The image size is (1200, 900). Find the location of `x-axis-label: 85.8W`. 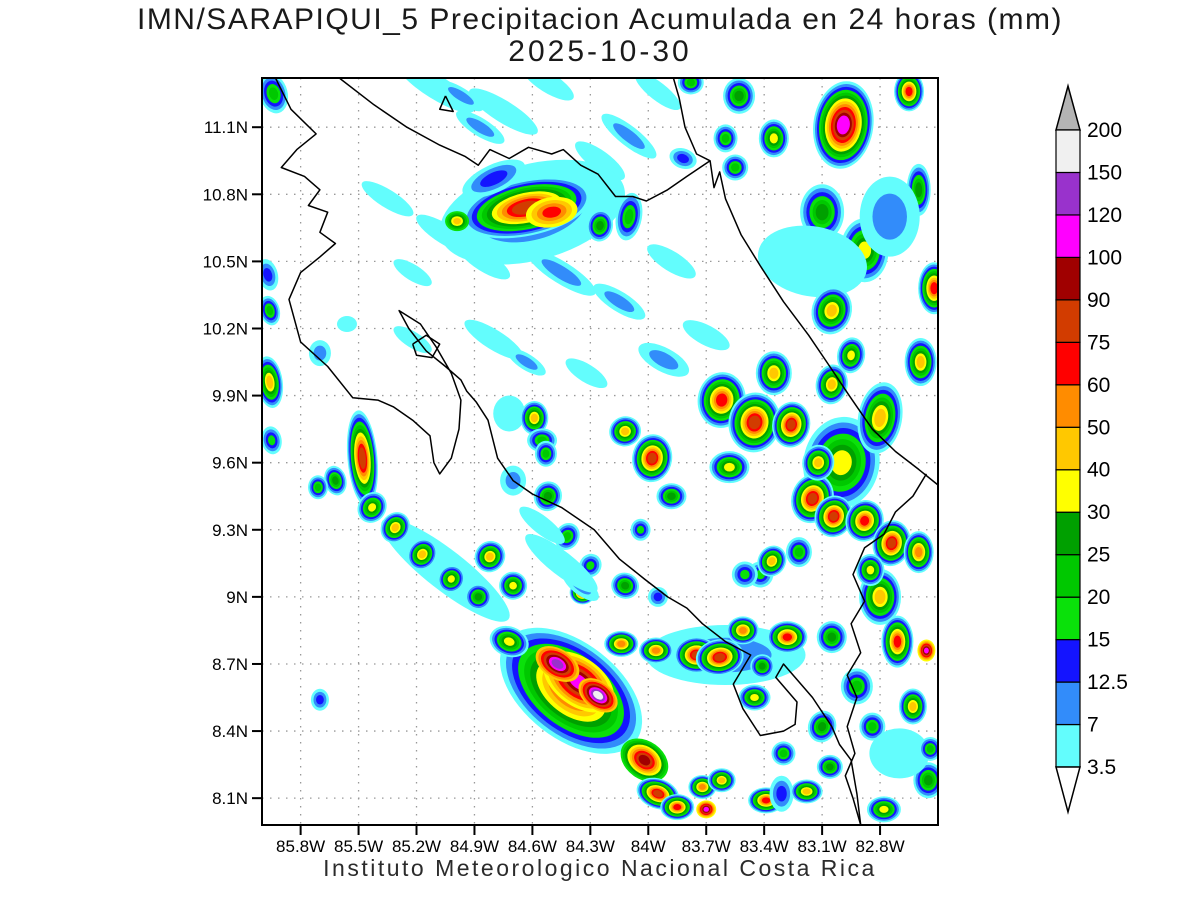

x-axis-label: 85.8W is located at coordinates (300, 846).